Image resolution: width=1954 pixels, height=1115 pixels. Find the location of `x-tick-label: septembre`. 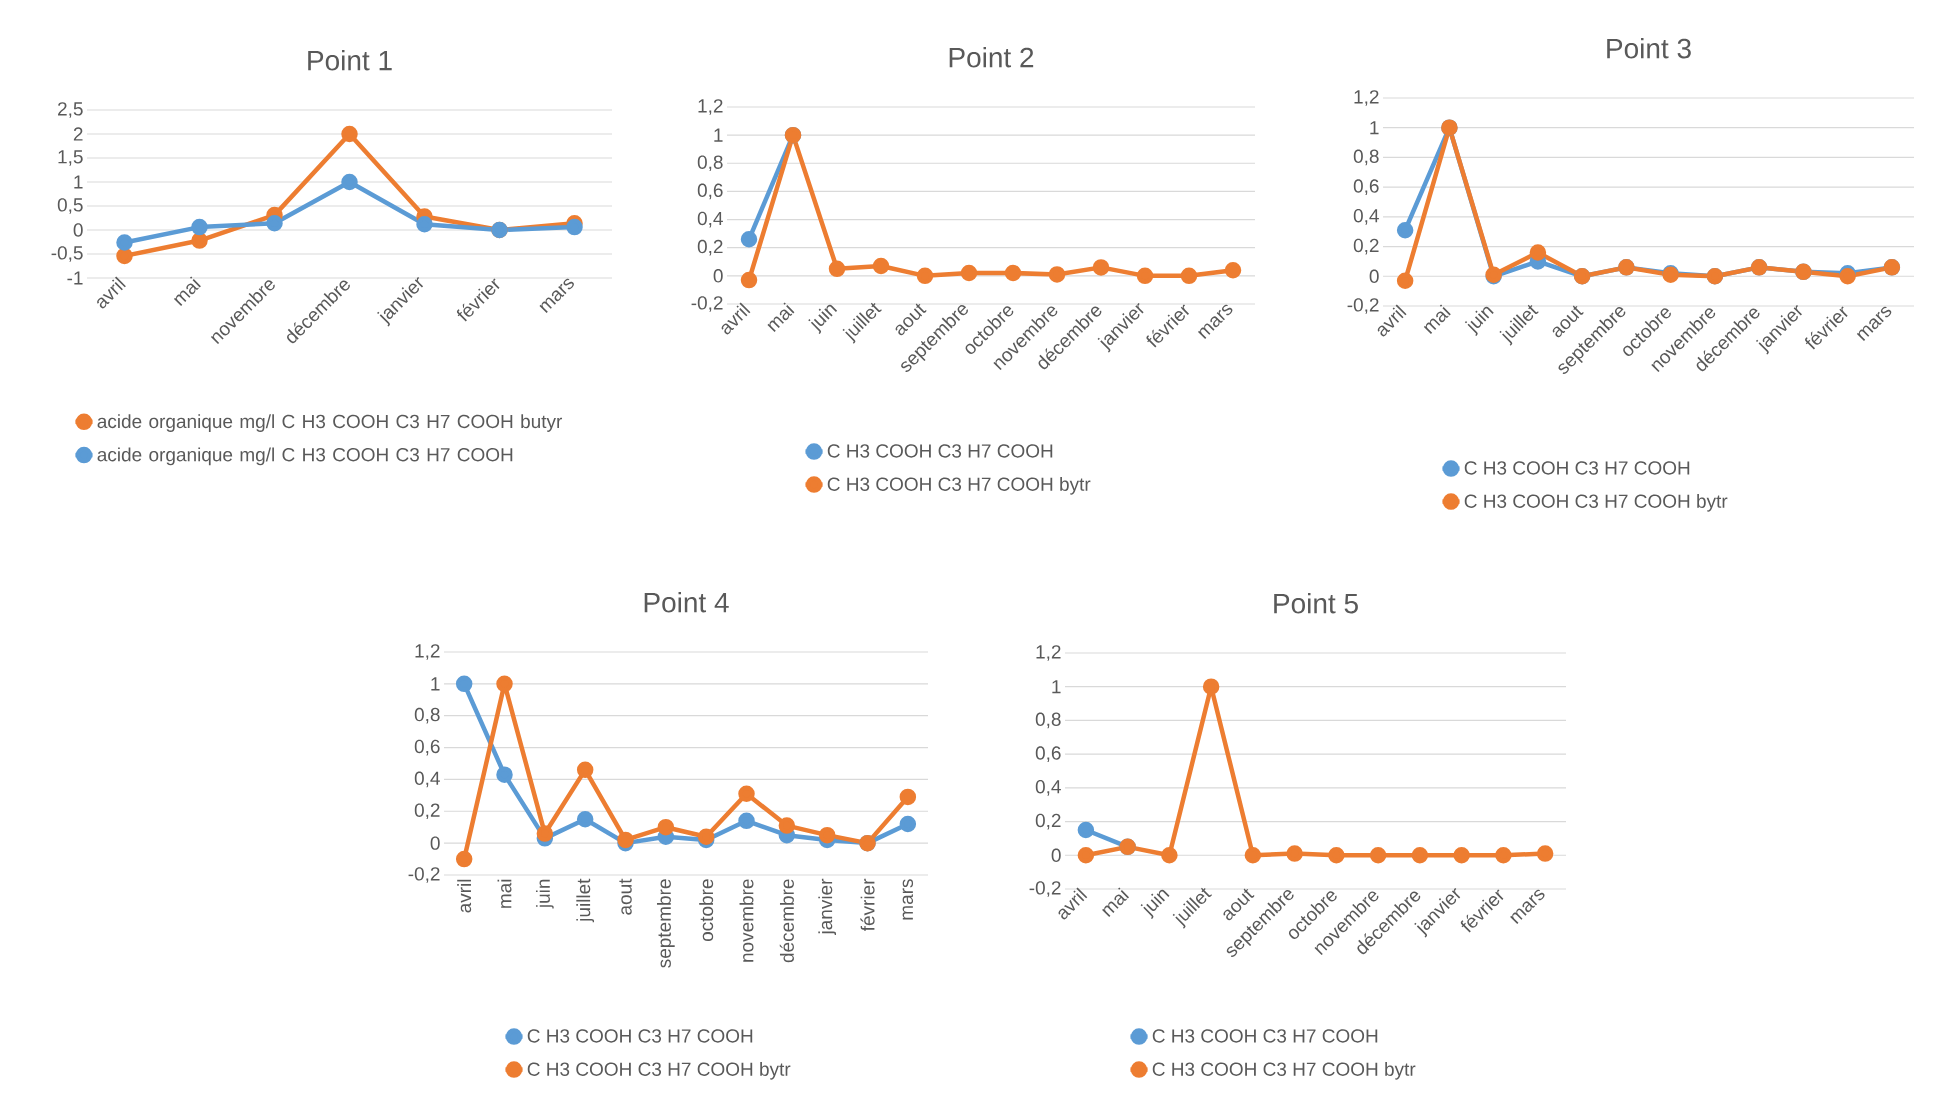

x-tick-label: septembre is located at coordinates (665, 923).